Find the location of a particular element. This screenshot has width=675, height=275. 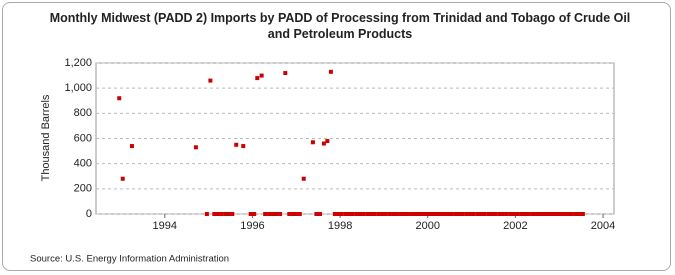

x-tick-label: 1994 is located at coordinates (165, 226).